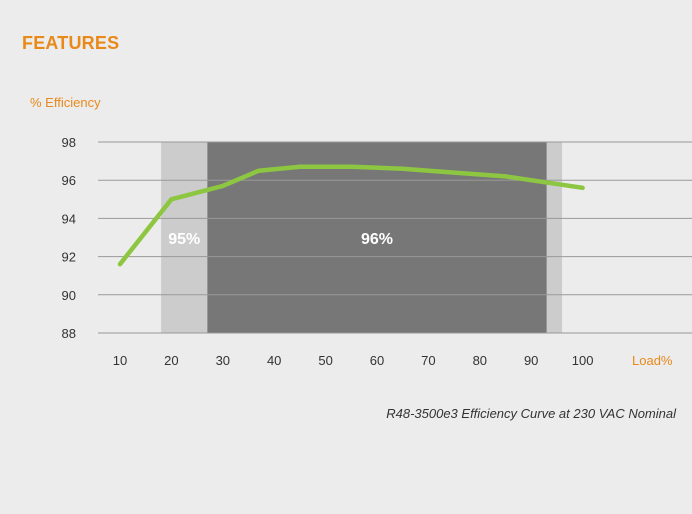  What do you see at coordinates (223, 360) in the screenshot?
I see `x-tick-label: 30` at bounding box center [223, 360].